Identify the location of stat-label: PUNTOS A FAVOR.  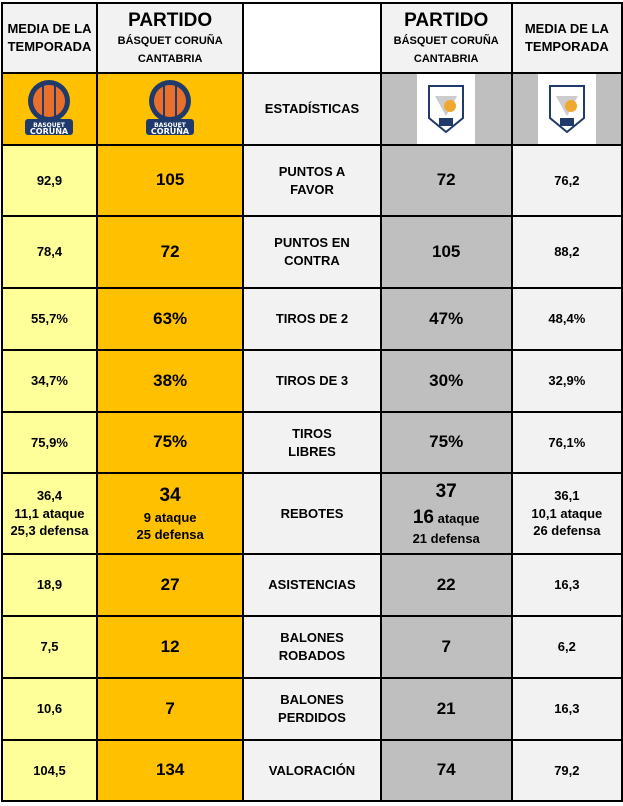
(312, 180).